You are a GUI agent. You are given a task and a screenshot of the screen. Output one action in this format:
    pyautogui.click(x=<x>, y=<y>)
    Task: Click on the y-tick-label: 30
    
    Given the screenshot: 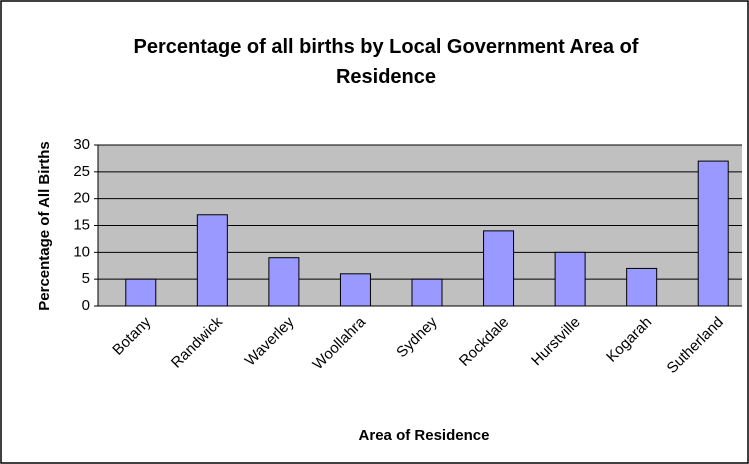 What is the action you would take?
    pyautogui.click(x=81, y=144)
    